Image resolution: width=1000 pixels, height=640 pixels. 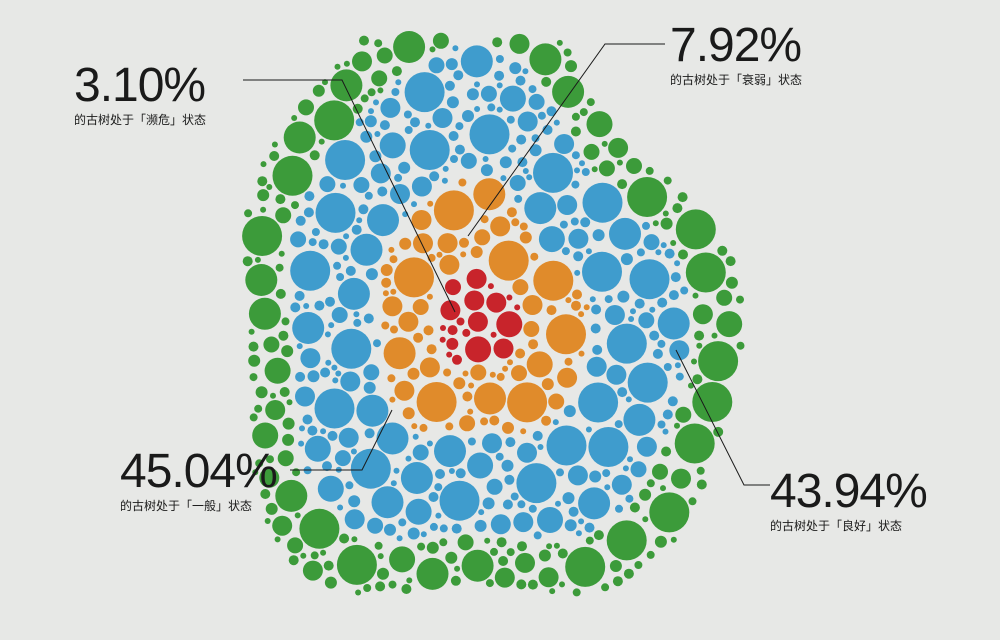 What do you see at coordinates (836, 526) in the screenshot?
I see `desc-good: 的古树处于「良好」状态` at bounding box center [836, 526].